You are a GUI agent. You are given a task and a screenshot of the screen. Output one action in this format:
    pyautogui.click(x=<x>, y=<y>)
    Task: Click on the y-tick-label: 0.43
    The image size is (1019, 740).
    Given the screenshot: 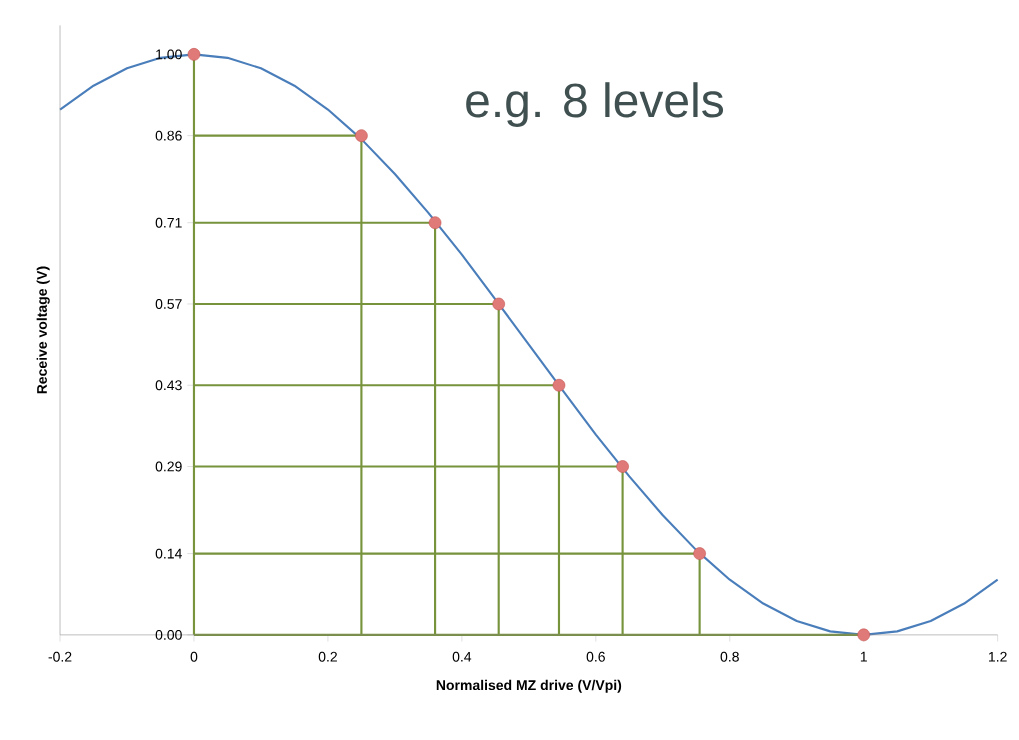 What is the action you would take?
    pyautogui.click(x=168, y=385)
    